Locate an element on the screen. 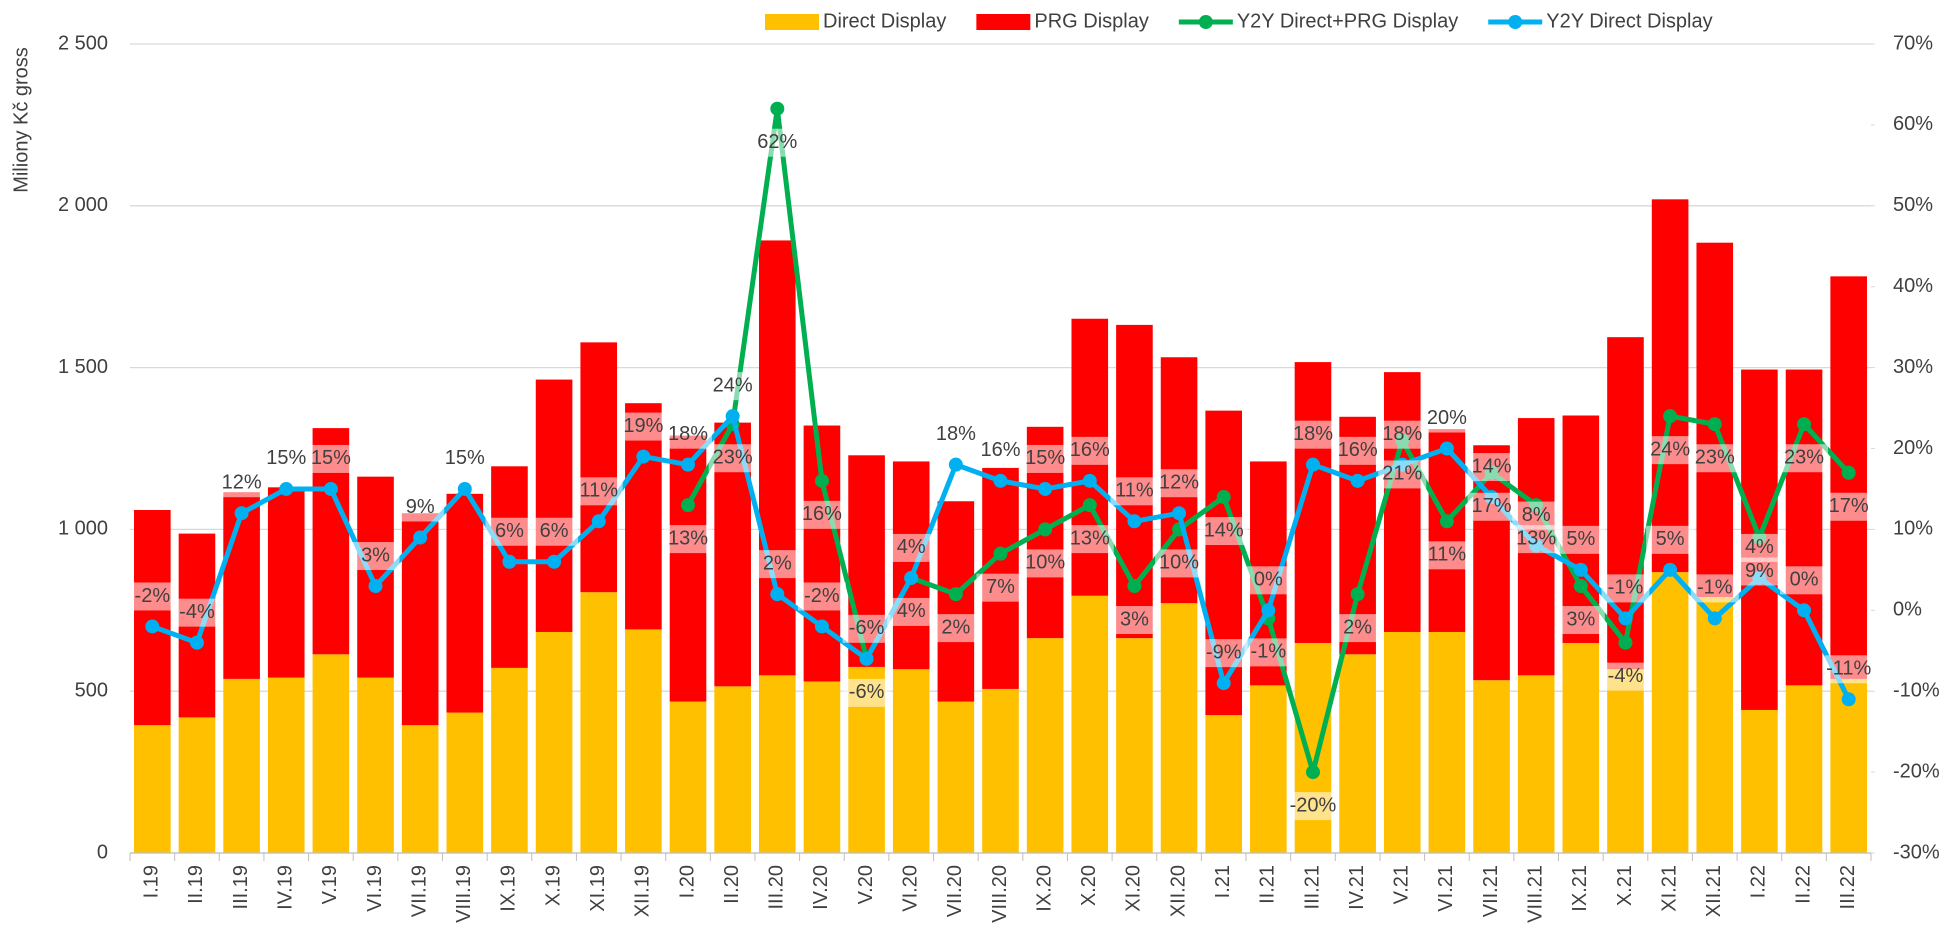 The width and height of the screenshot is (1949, 944). x-tick-label: III.22 is located at coordinates (1848, 887).